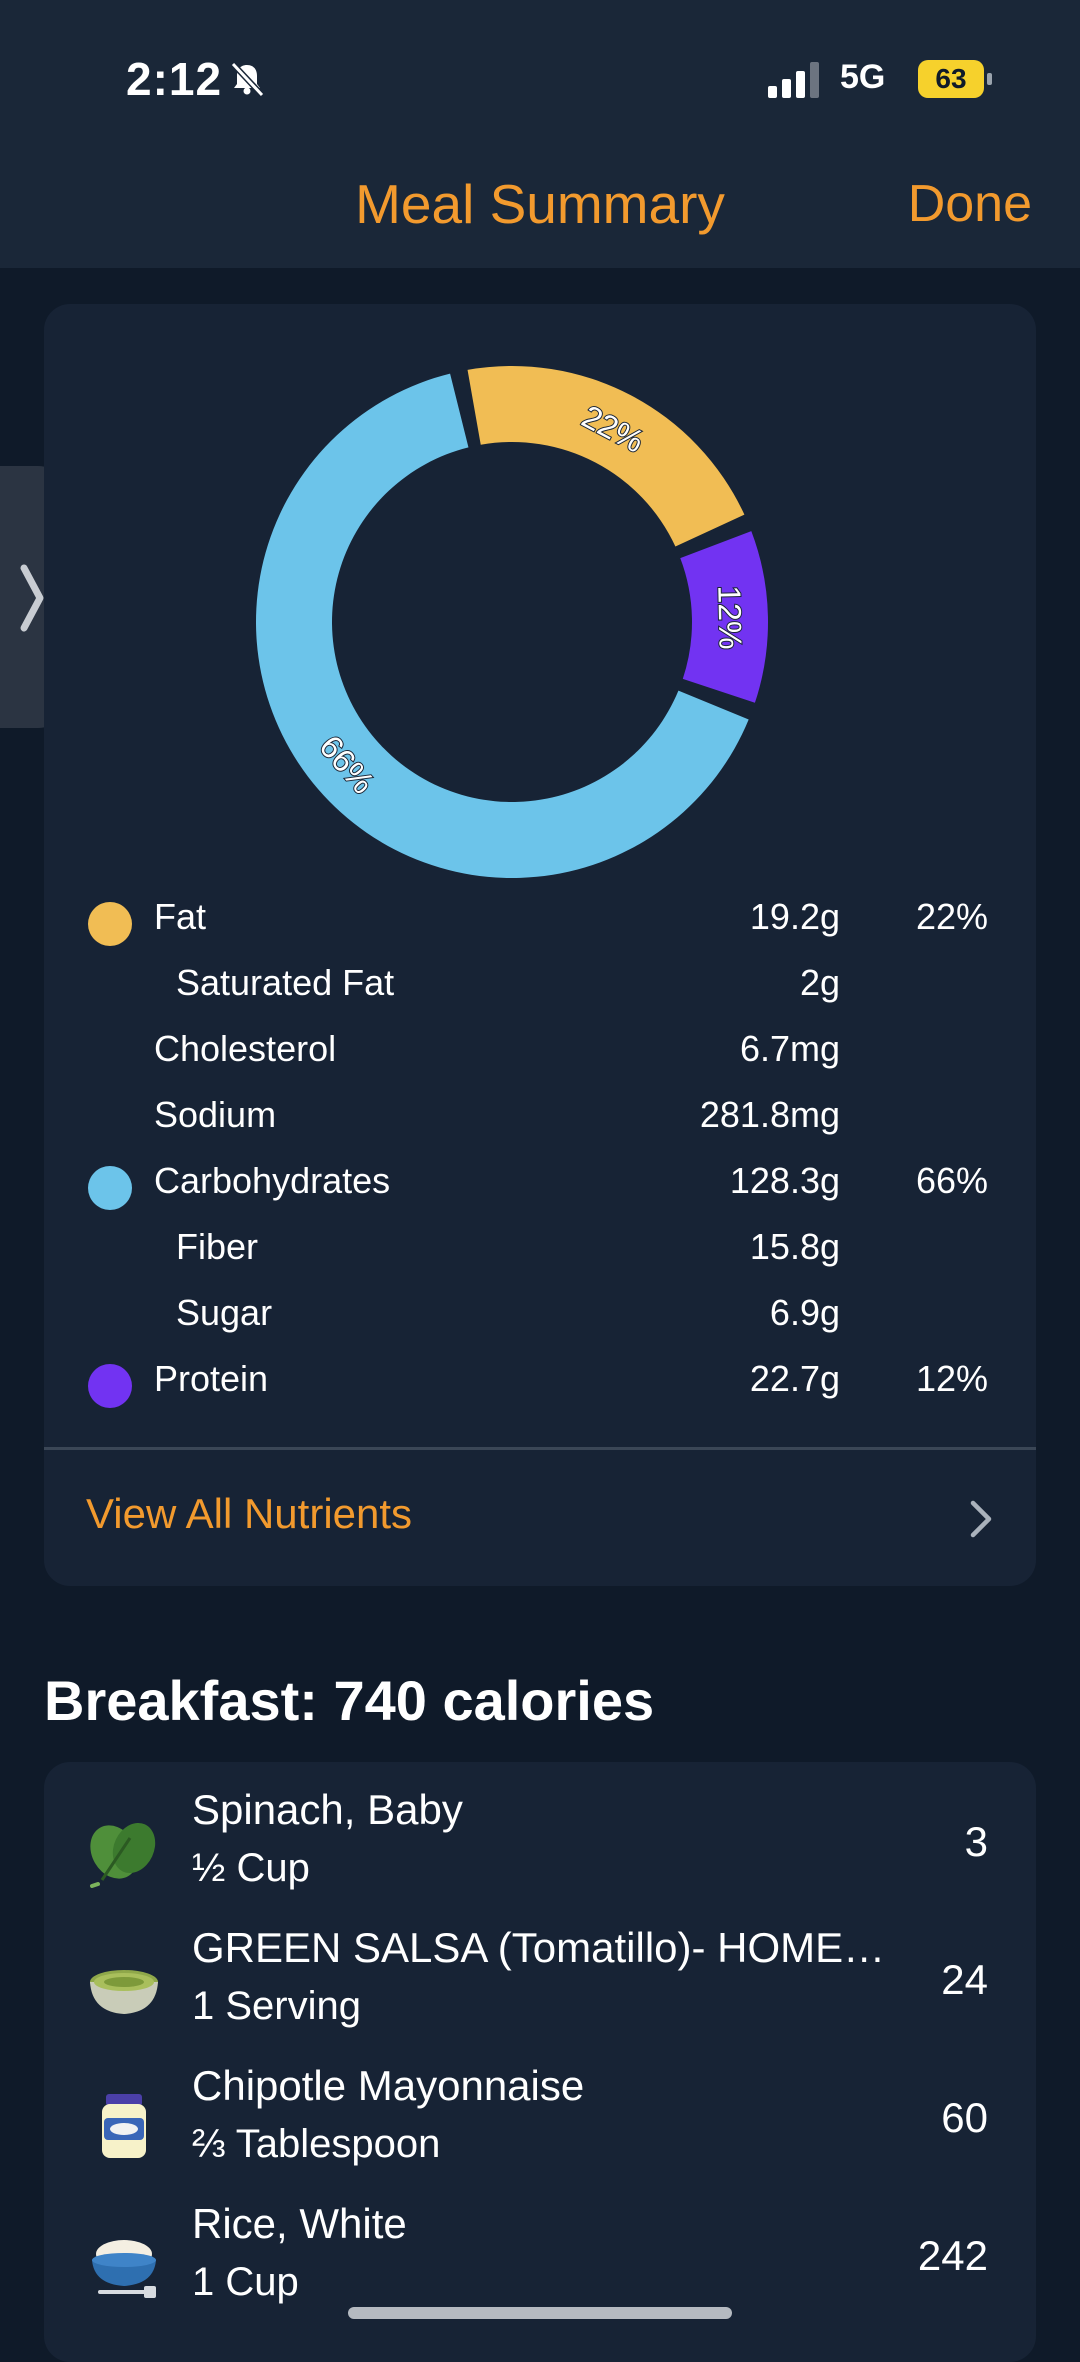 This screenshot has width=1080, height=2362. What do you see at coordinates (819, 982) in the screenshot?
I see `macro-amount: 2g` at bounding box center [819, 982].